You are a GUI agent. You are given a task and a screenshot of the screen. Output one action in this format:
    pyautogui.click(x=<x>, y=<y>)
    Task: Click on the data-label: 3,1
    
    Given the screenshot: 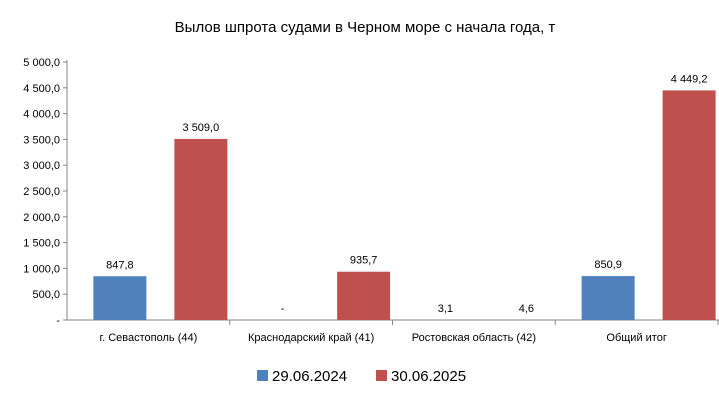 What is the action you would take?
    pyautogui.click(x=445, y=309)
    